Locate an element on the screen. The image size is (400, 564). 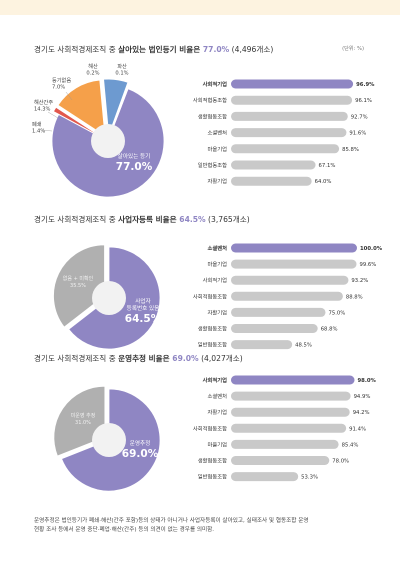
title-count: (3,765개소) is located at coordinates (227, 219).